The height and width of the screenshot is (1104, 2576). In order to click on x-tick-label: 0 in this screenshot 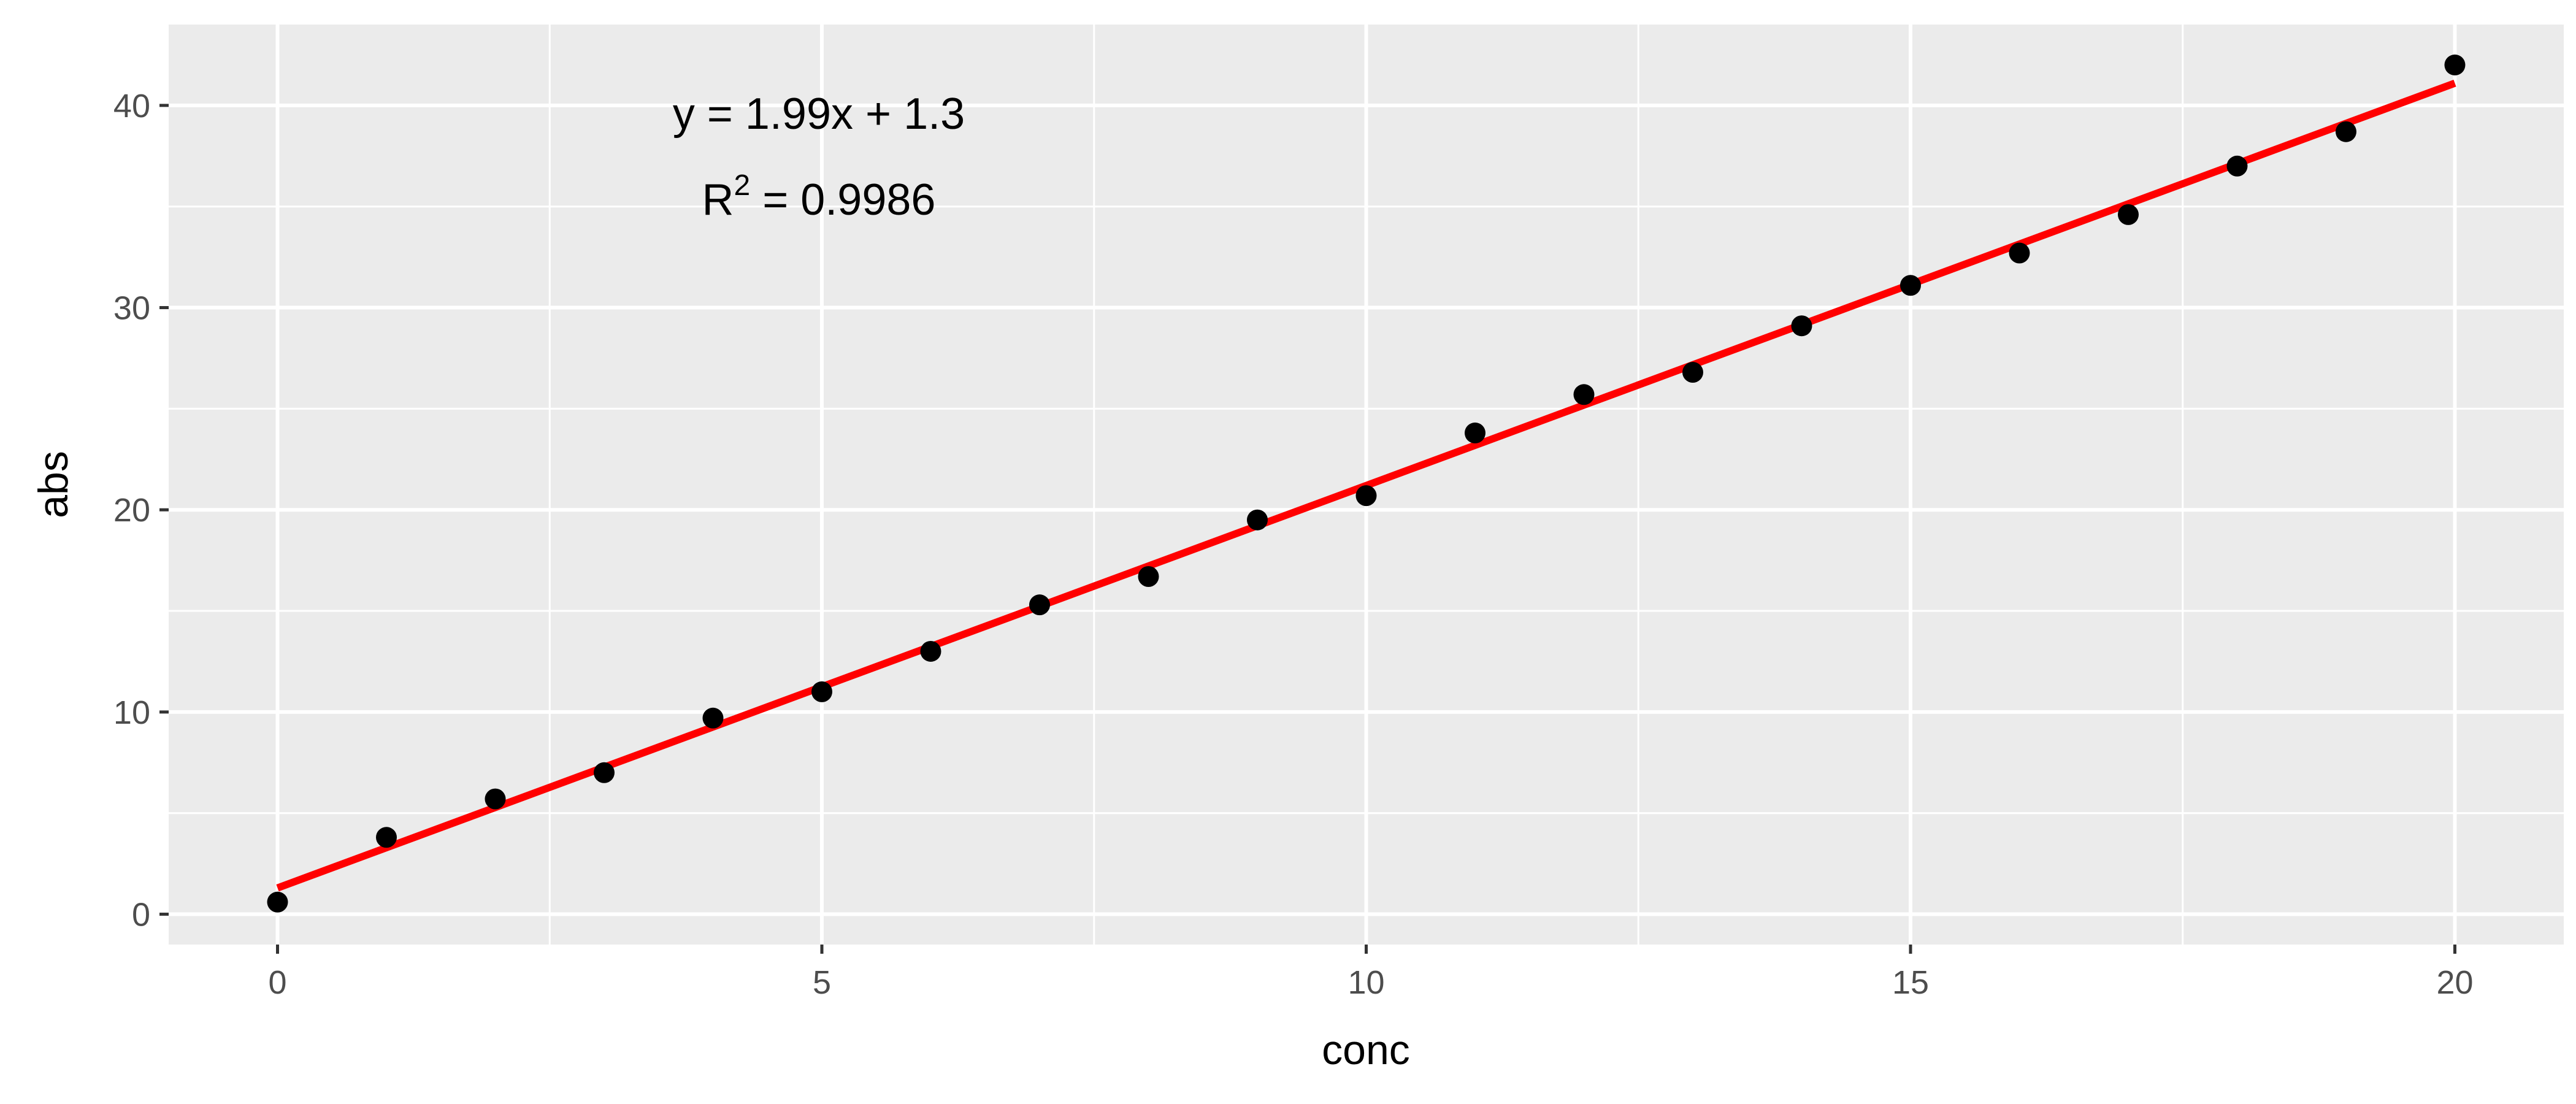, I will do `click(277, 982)`.